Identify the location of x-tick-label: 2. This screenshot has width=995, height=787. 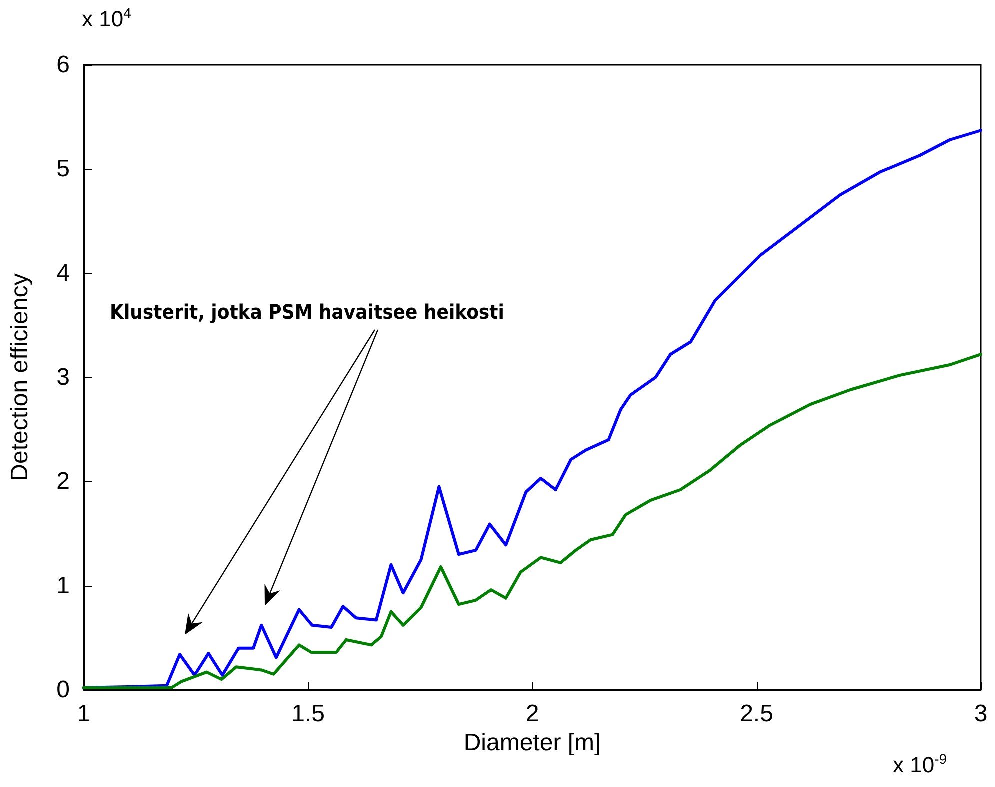
(533, 714).